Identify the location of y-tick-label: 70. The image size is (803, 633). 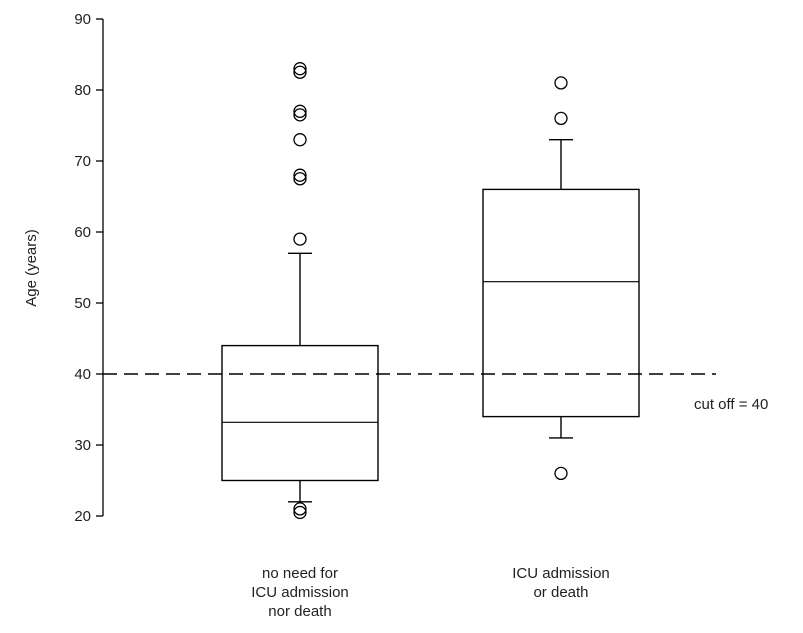
(82, 161).